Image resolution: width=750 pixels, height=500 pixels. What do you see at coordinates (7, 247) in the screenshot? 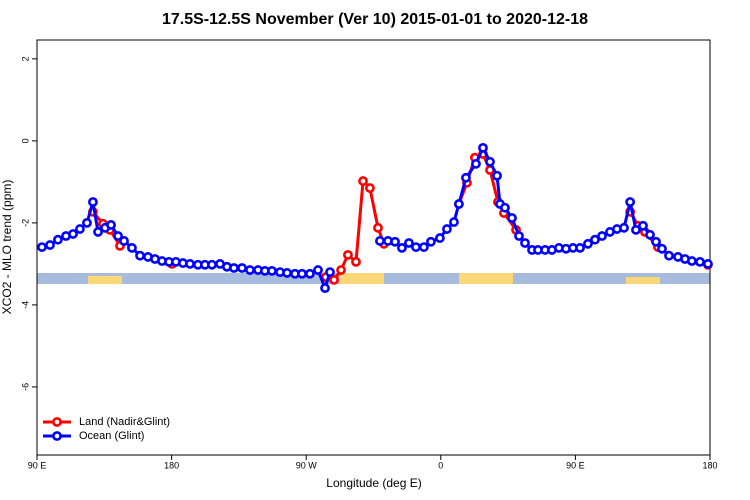
I see `y-axis-label: XCO2 - MLO trend (ppm)` at bounding box center [7, 247].